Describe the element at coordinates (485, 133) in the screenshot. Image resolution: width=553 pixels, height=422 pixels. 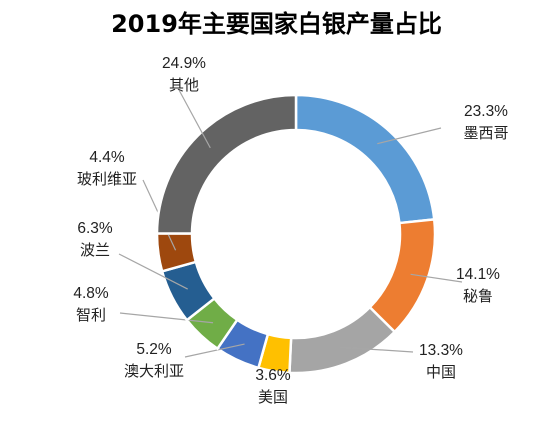
I see `category-label-0: 墨西哥` at that location.